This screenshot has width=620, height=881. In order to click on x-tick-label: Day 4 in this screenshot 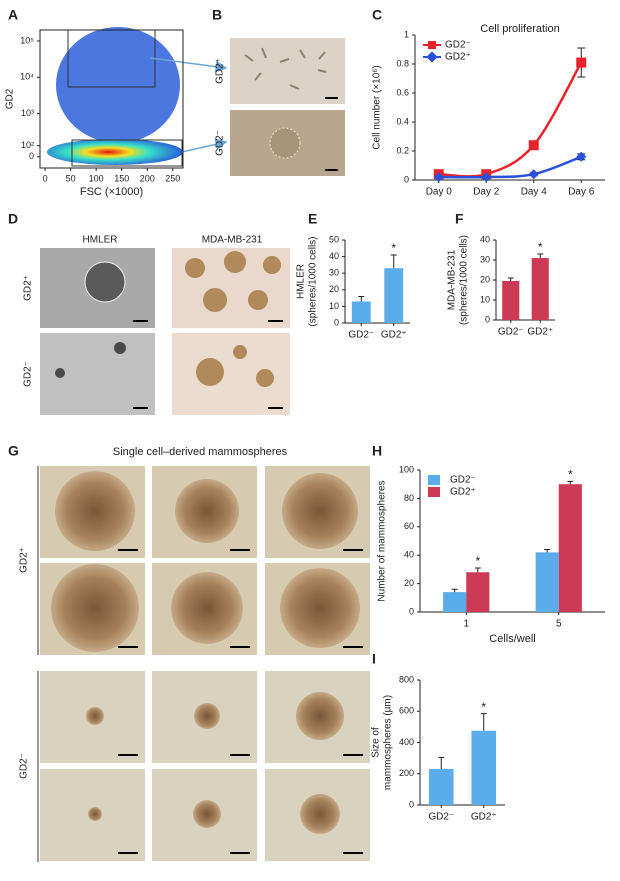, I will do `click(534, 192)`.